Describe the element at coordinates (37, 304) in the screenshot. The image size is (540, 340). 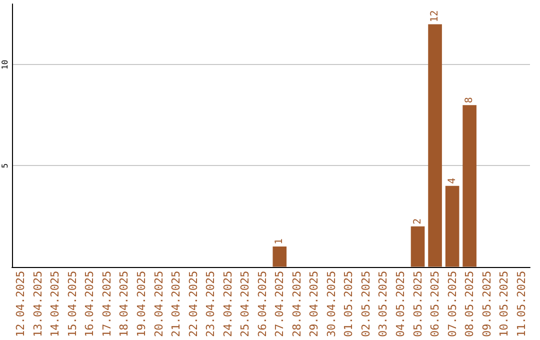
I see `x-tick-label: 13.04.2025` at that location.